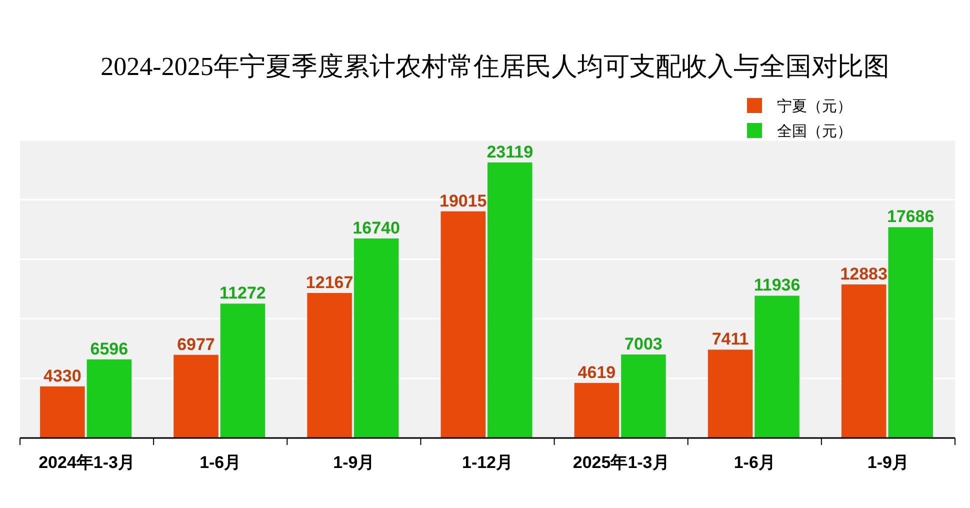 This screenshot has width=970, height=508. Describe the element at coordinates (864, 274) in the screenshot. I see `data-label: 12883` at that location.